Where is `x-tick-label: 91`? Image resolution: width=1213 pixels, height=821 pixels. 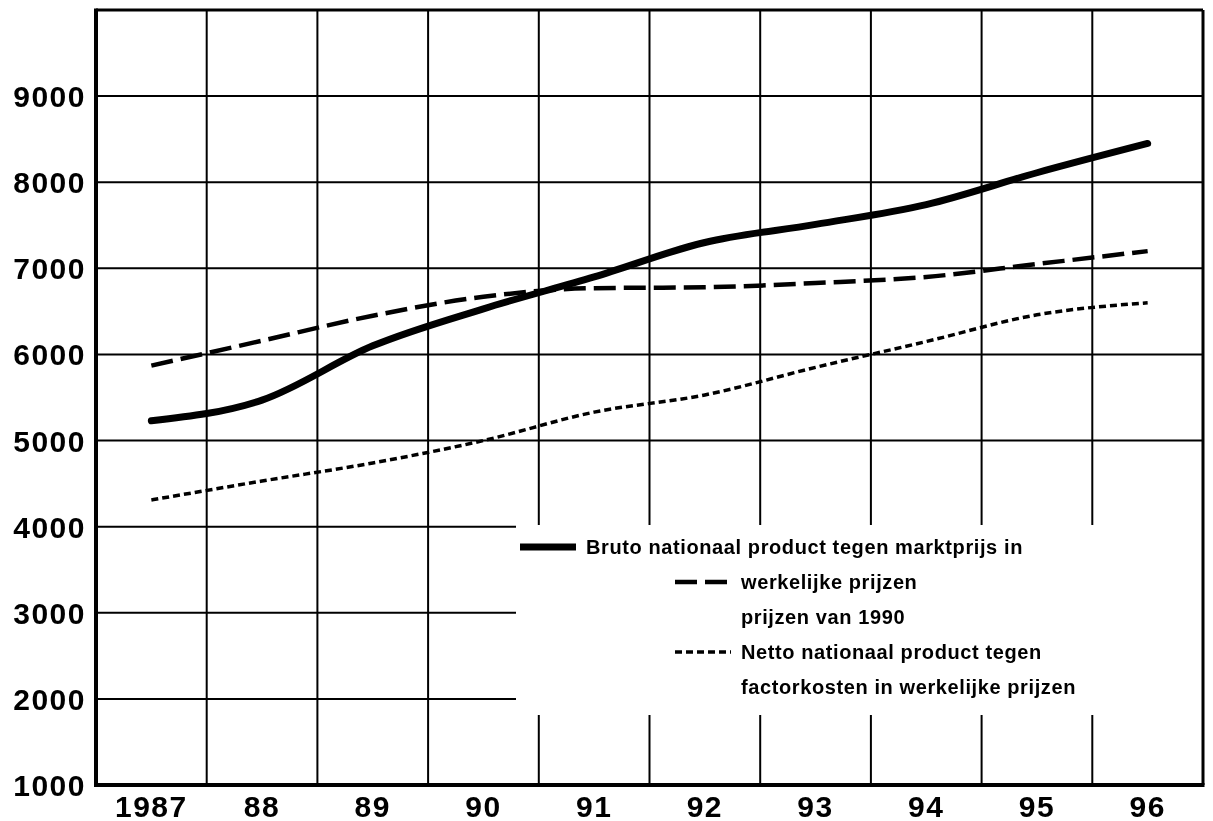
x-tick-label: 91 is located at coordinates (594, 805).